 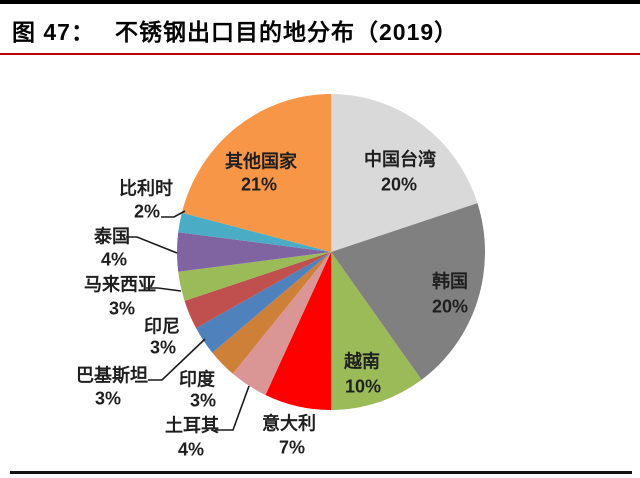 I want to click on slice-pct-india: 3%, so click(x=203, y=400).